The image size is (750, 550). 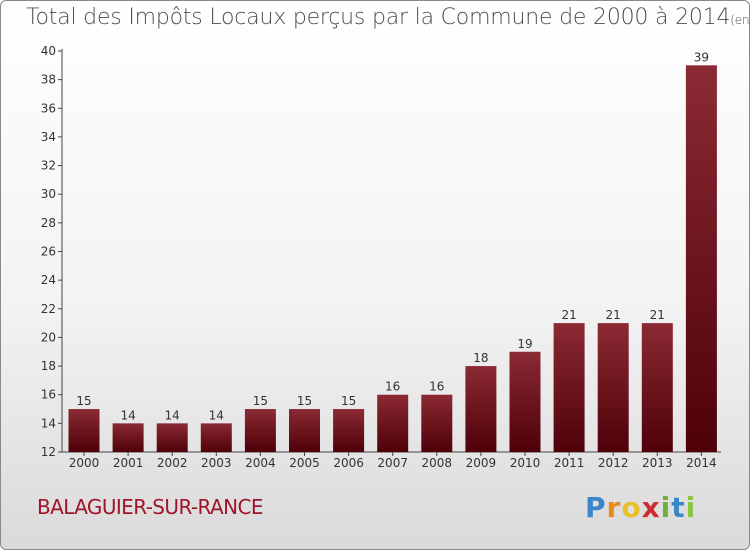 I want to click on x-tick-label: 2007, so click(x=392, y=463).